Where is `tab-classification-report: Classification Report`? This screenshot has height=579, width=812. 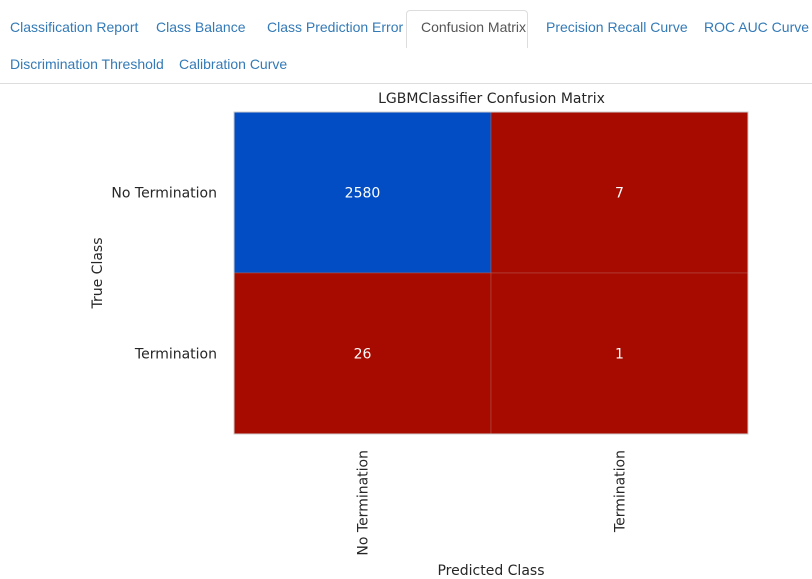
tab-classification-report: Classification Report is located at coordinates (74, 27).